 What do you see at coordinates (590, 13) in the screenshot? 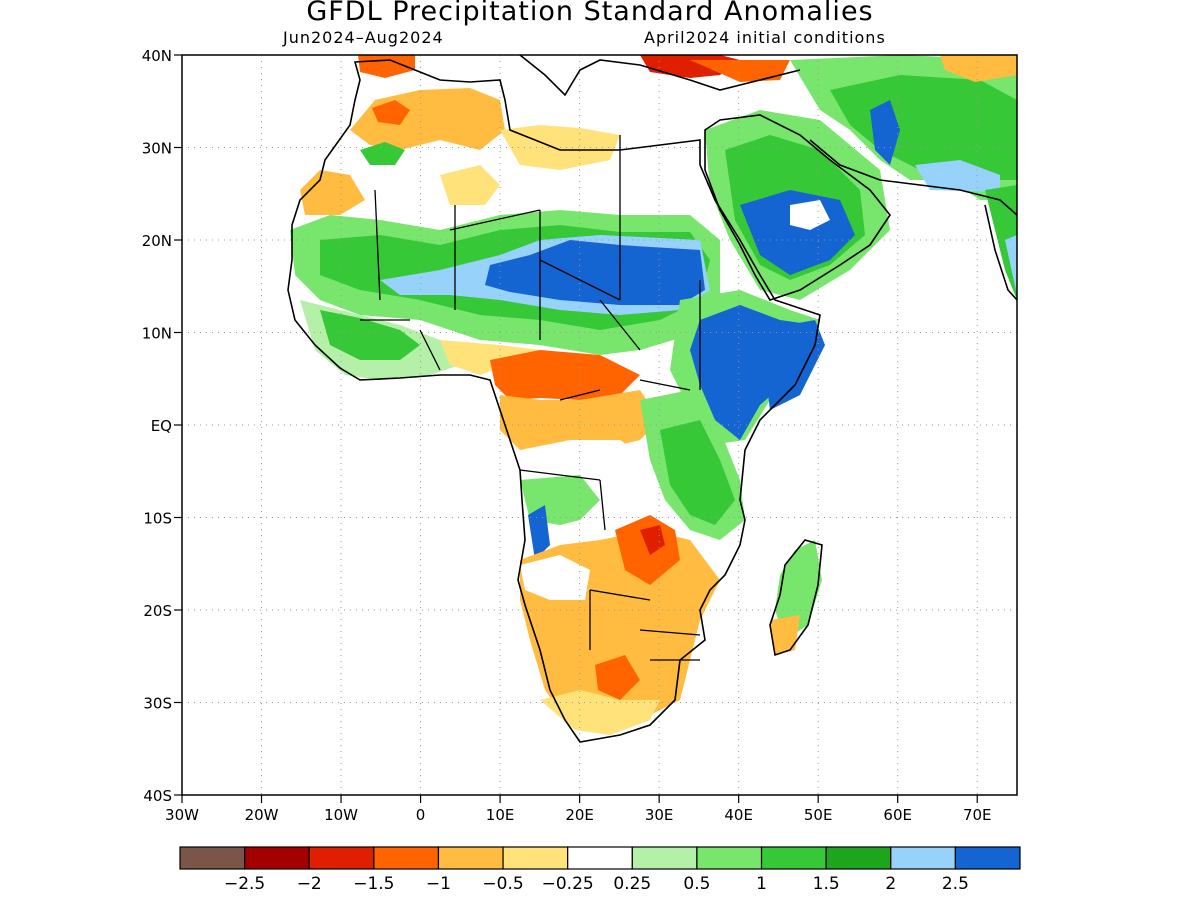
I see `map-title: GFDL Precipitation Standard Anomalies` at bounding box center [590, 13].